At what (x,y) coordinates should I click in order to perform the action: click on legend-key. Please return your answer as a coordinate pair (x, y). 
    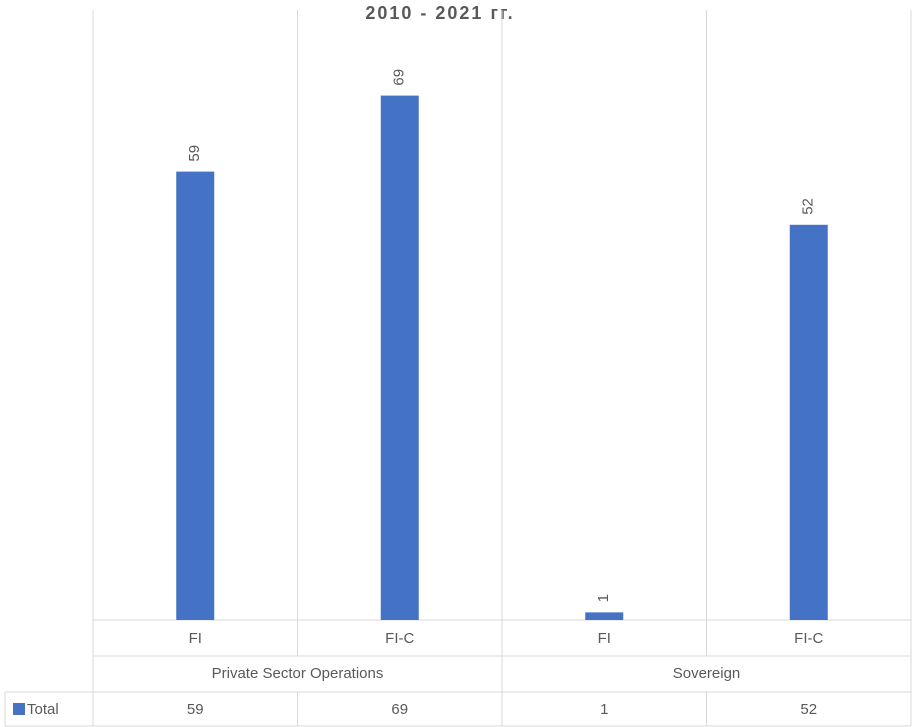
    Looking at the image, I should click on (19, 709).